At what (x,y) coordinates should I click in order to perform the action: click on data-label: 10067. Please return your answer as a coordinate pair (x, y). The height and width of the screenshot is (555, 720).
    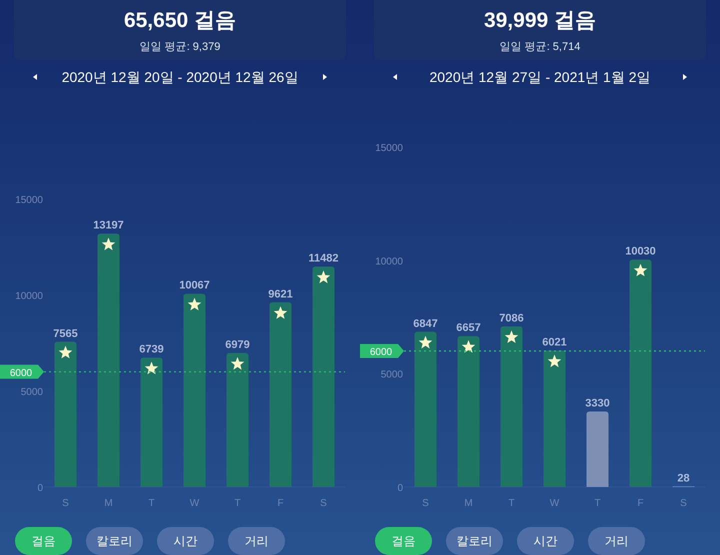
    Looking at the image, I should click on (194, 286).